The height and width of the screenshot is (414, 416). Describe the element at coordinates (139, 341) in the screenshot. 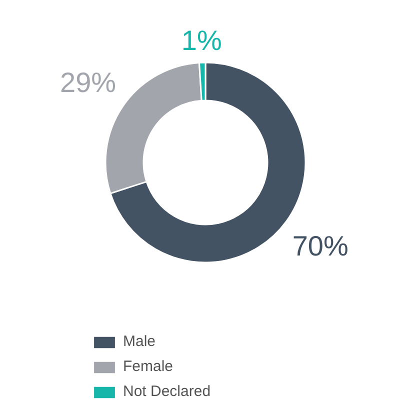

I see `legend-label: Male` at that location.